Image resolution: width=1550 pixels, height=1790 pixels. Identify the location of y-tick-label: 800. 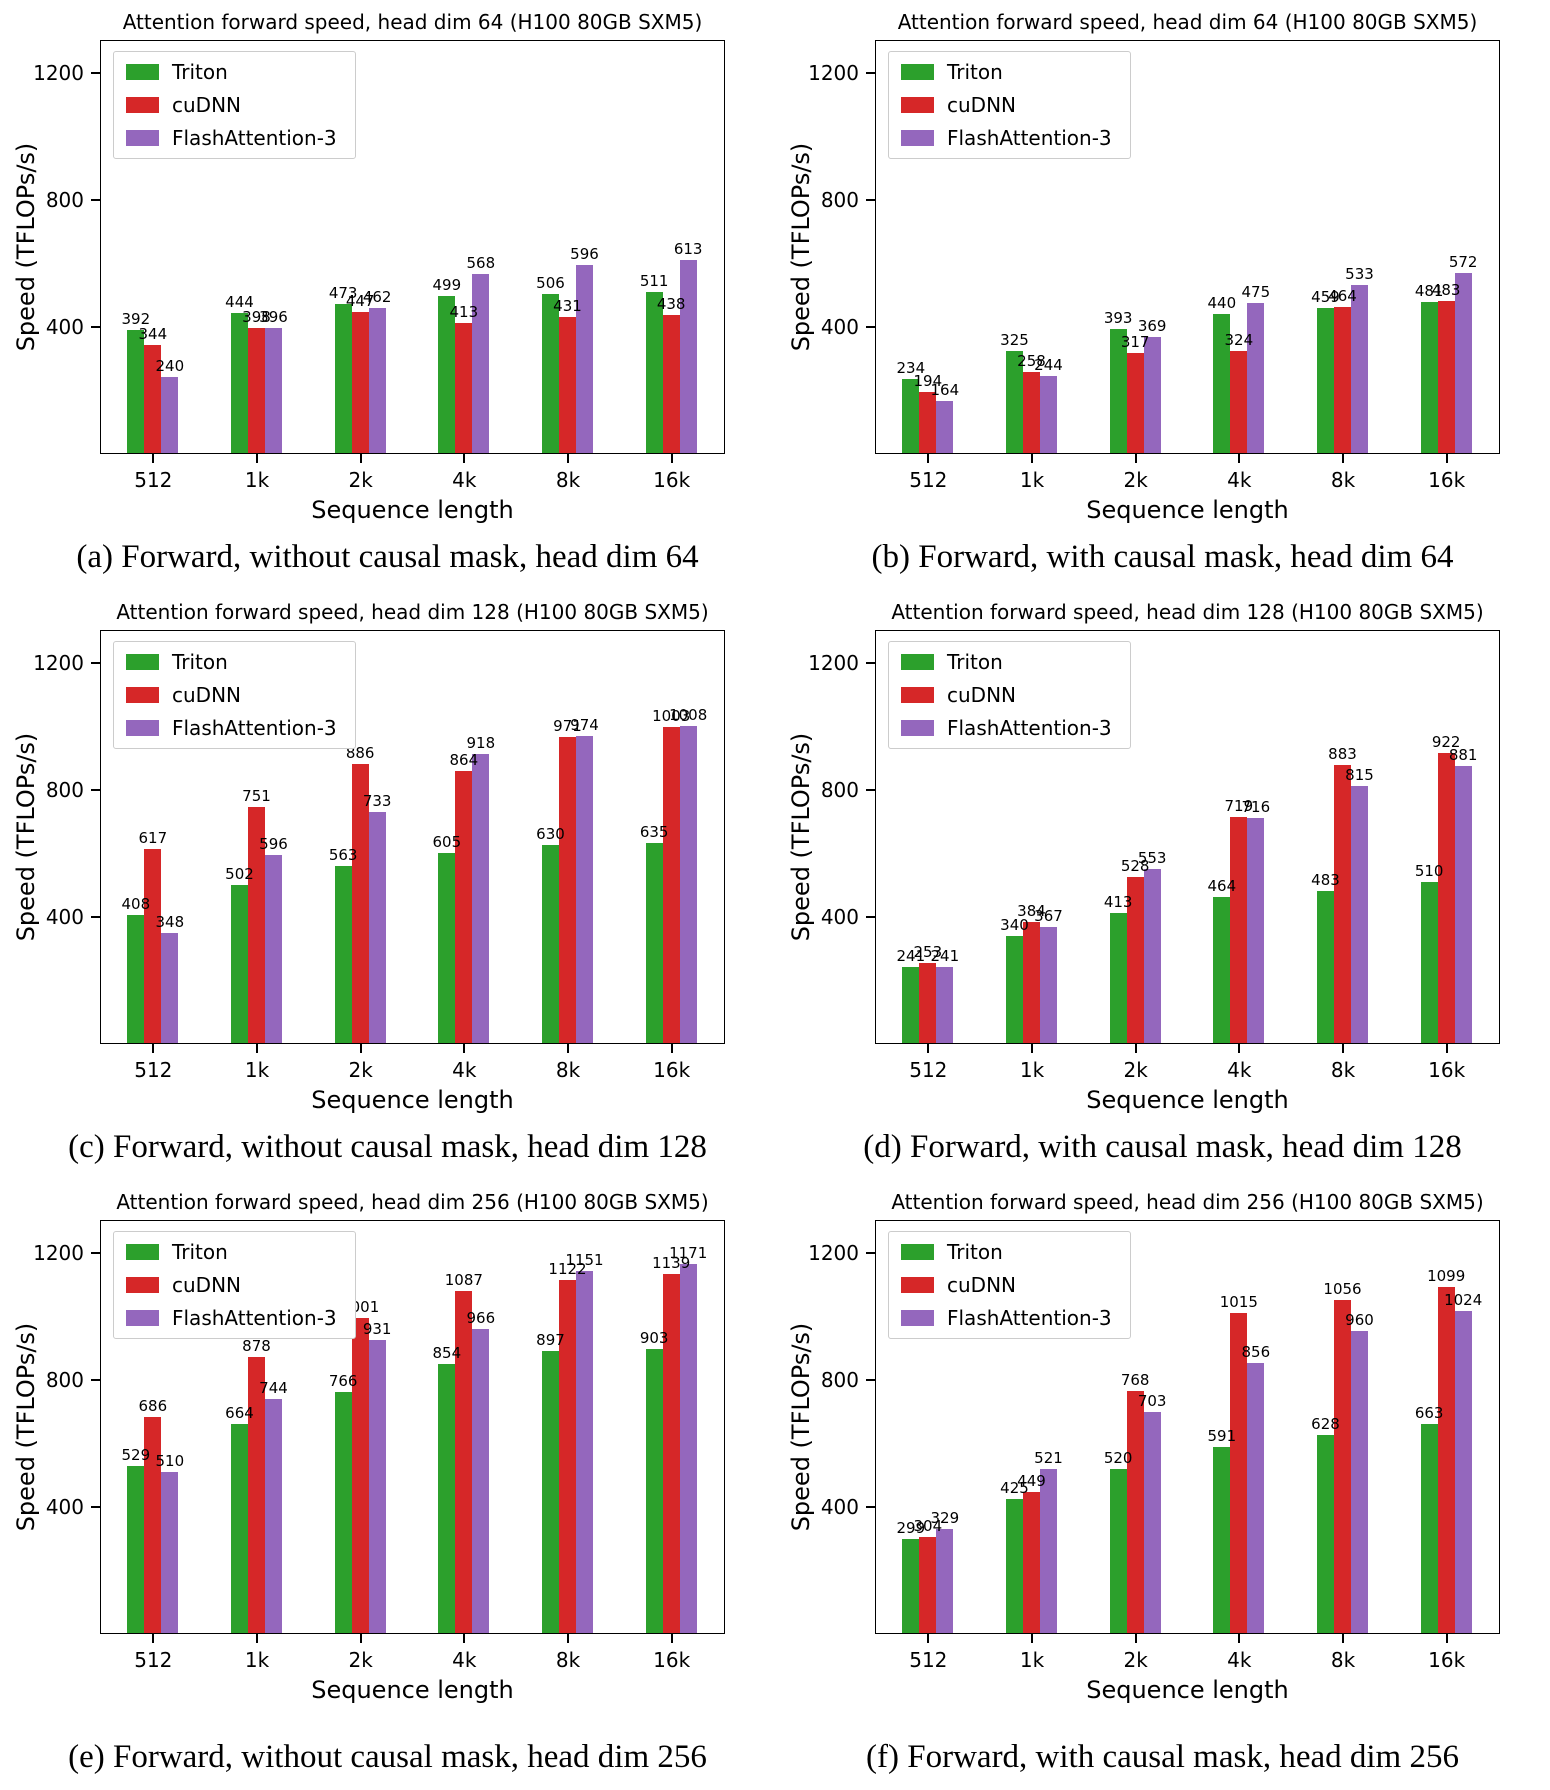
(64, 1380).